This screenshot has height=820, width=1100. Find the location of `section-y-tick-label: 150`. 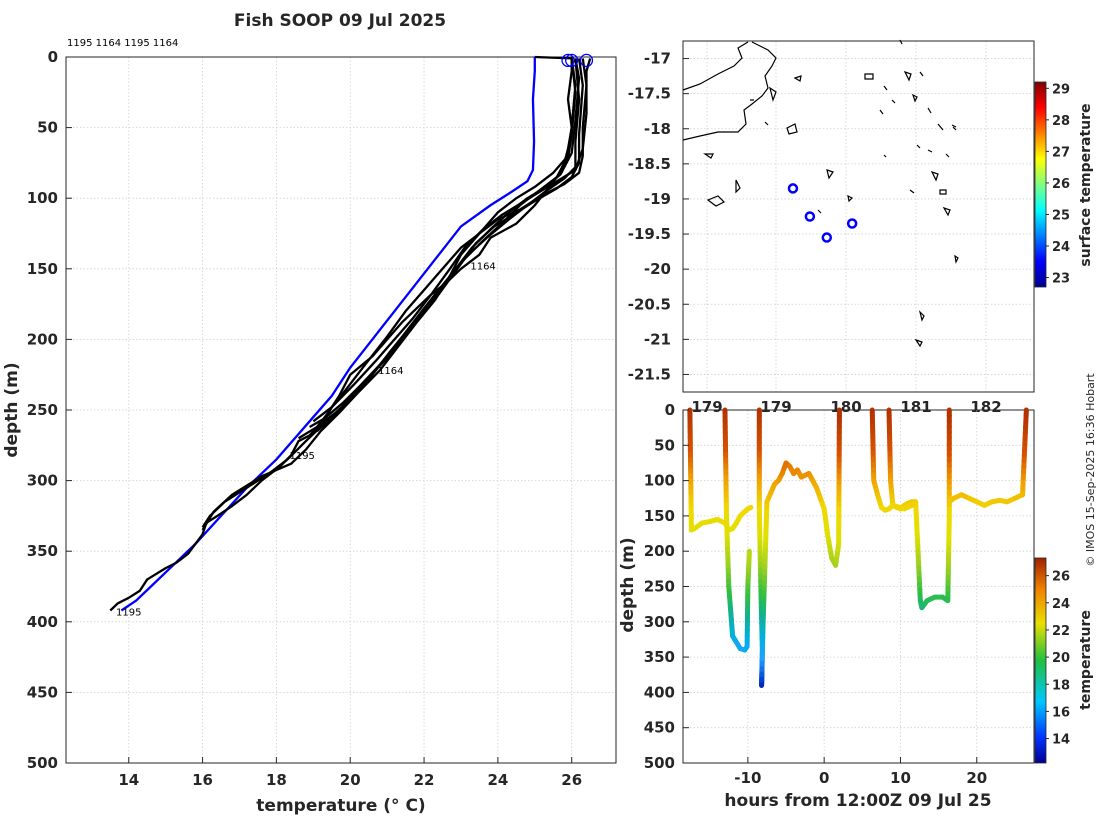

section-y-tick-label: 150 is located at coordinates (659, 516).